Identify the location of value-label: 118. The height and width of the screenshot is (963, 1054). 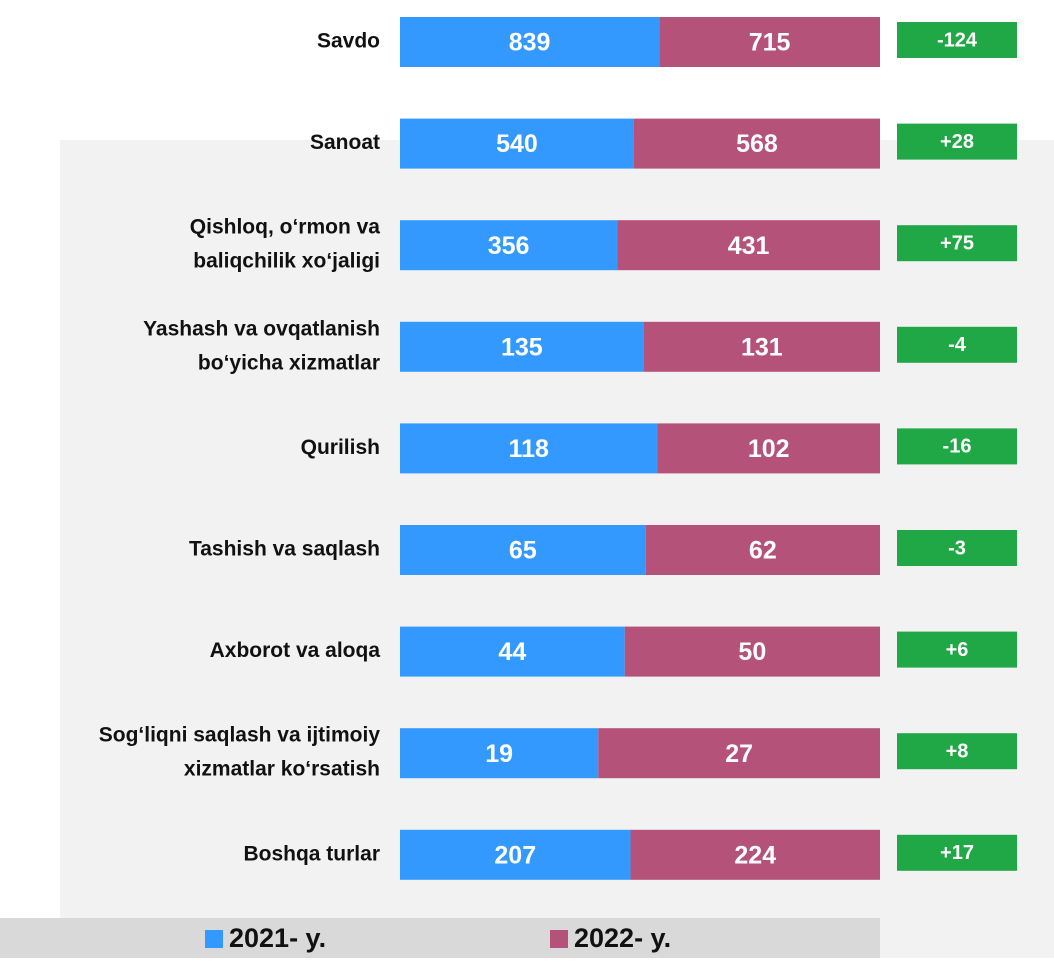
(529, 449).